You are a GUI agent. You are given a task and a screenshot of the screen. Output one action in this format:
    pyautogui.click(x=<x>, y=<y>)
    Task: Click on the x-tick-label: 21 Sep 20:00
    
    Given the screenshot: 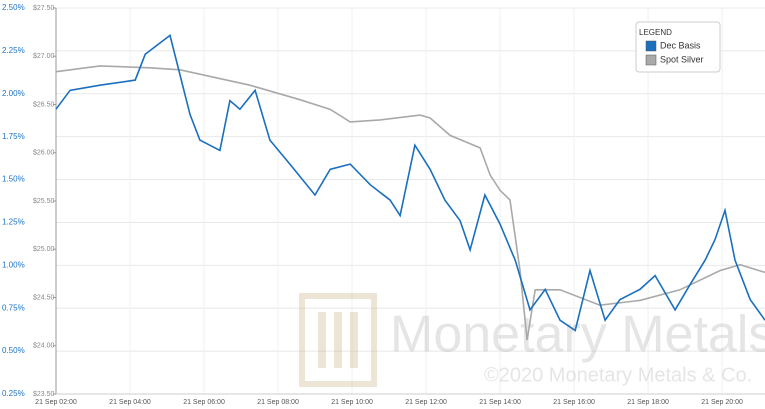 What is the action you would take?
    pyautogui.click(x=722, y=402)
    